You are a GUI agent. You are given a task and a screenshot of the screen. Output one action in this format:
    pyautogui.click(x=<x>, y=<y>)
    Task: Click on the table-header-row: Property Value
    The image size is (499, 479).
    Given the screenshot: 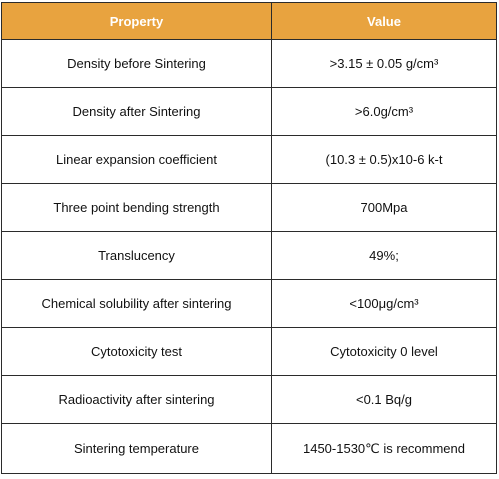 What is the action you would take?
    pyautogui.click(x=249, y=21)
    